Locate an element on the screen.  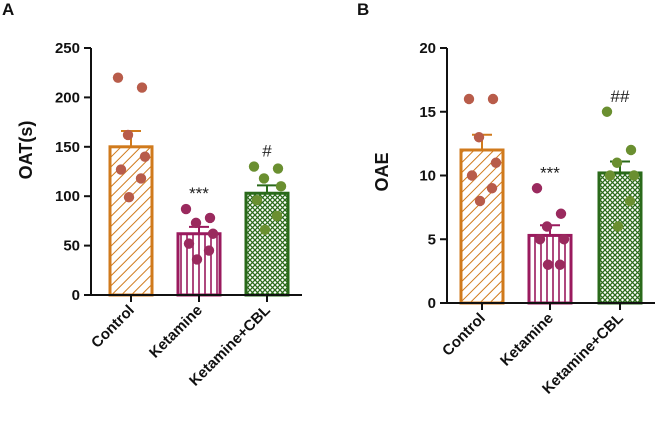
panel-b-category-label-control: Control is located at coordinates (464, 335).